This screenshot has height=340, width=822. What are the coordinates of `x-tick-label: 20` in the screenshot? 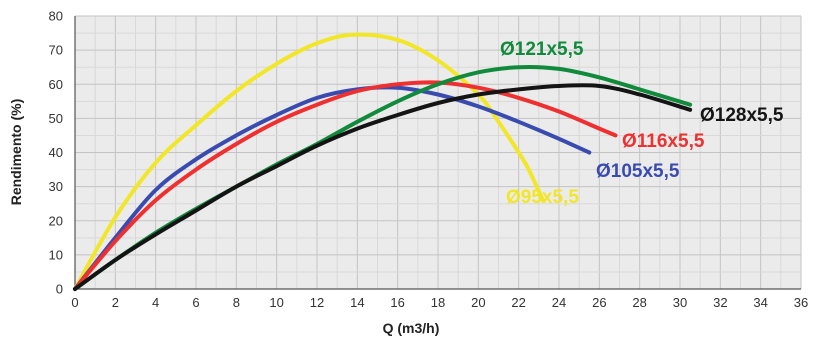 It's located at (478, 302).